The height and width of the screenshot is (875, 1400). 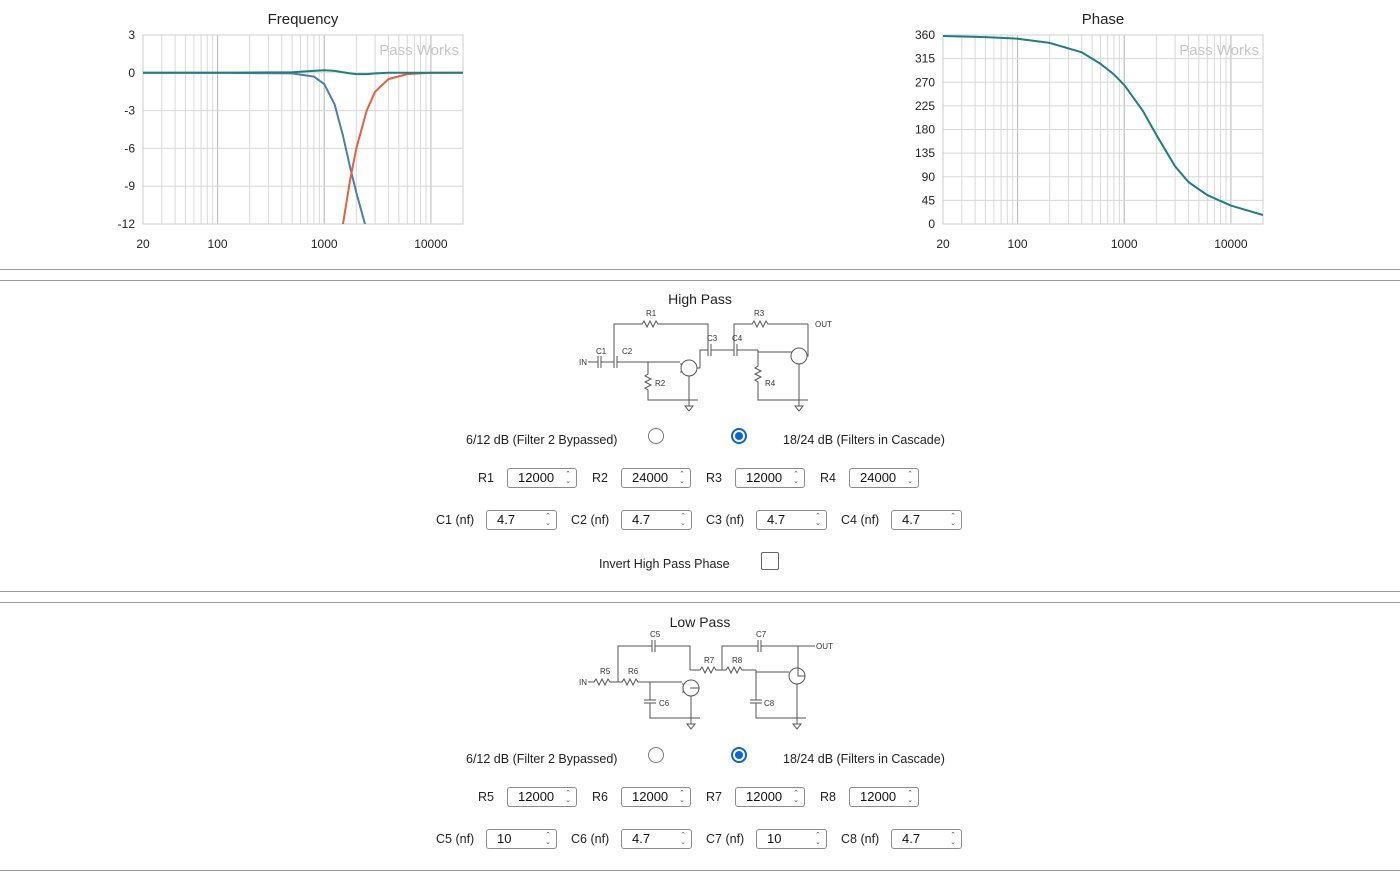 What do you see at coordinates (1103, 19) in the screenshot?
I see `chart-title: Phase` at bounding box center [1103, 19].